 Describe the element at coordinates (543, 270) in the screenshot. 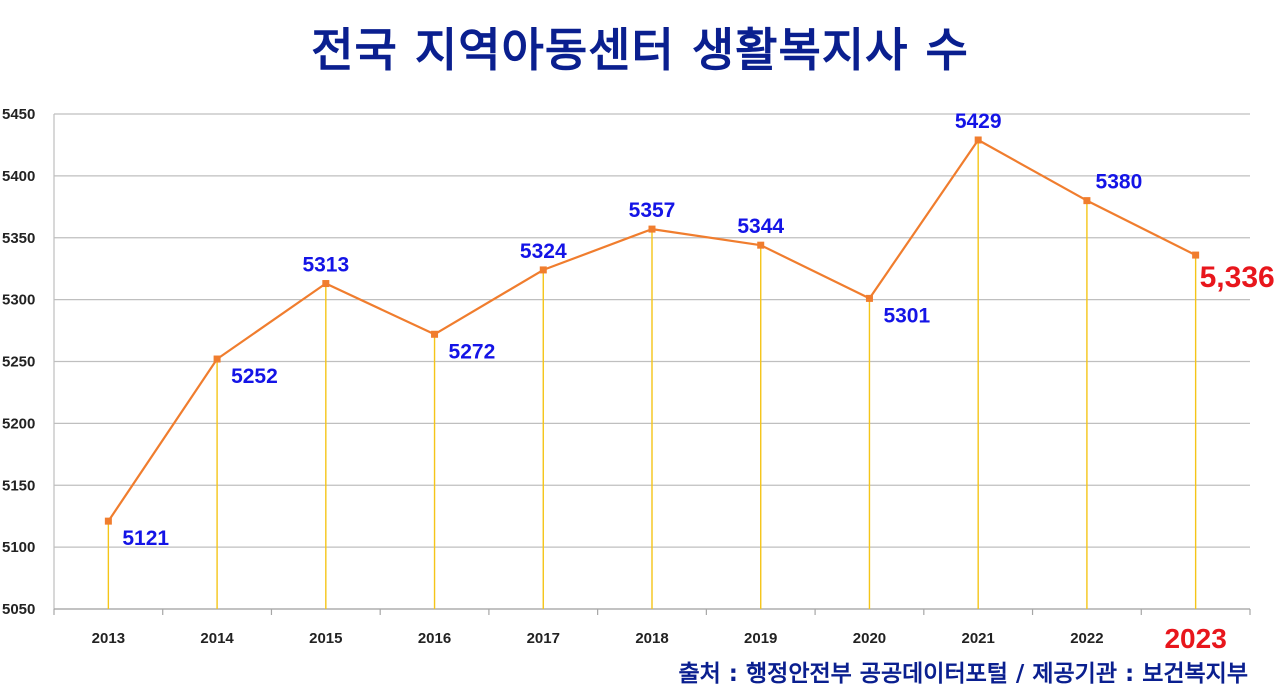

I see `data-point-2017` at that location.